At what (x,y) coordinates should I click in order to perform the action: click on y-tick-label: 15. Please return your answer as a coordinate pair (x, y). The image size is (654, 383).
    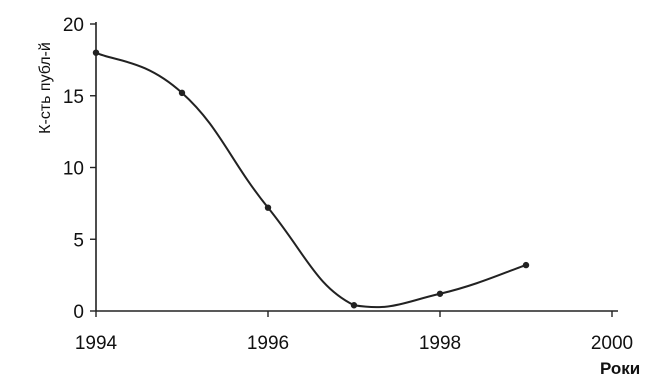
    Looking at the image, I should click on (73, 97).